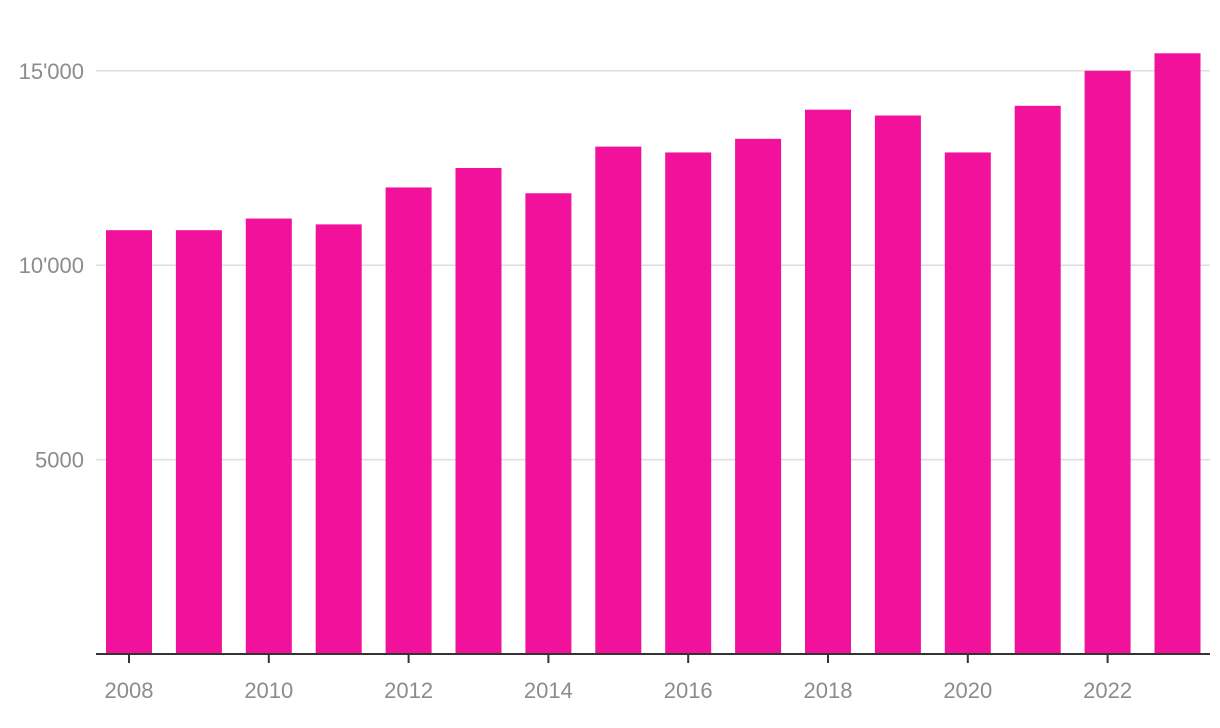  I want to click on bar-2008, so click(129, 442).